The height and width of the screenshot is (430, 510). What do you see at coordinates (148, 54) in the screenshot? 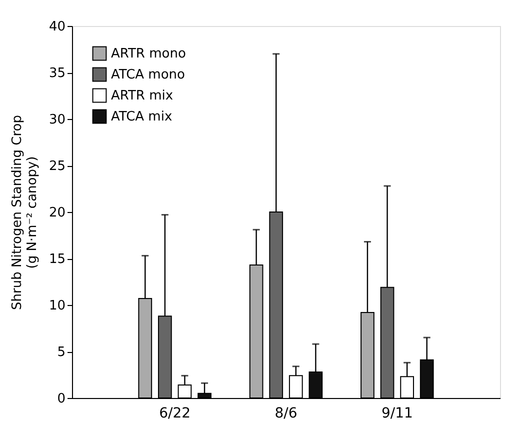
I see `legend-label: ARTR mono` at bounding box center [148, 54].